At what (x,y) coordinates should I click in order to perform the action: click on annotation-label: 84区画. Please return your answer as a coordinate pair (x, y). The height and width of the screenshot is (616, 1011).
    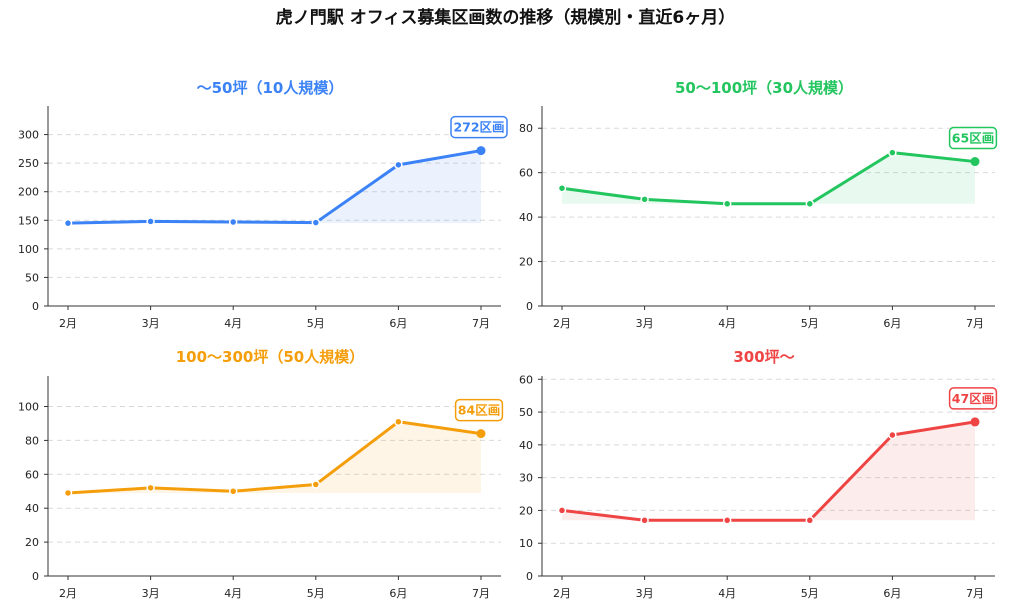
    Looking at the image, I should click on (479, 410).